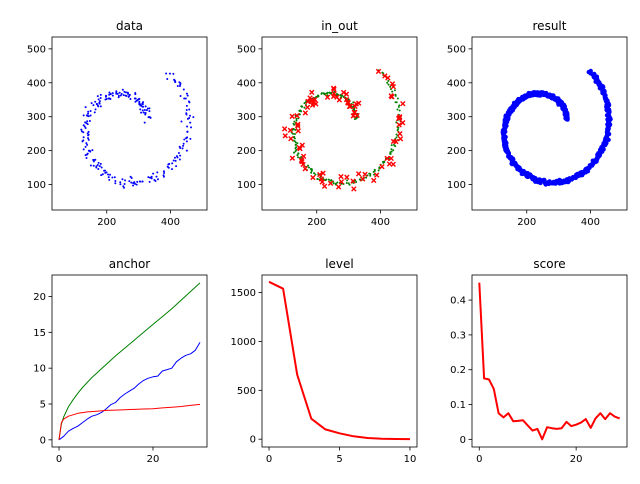 The width and height of the screenshot is (640, 484). I want to click on x-tick-label: 5, so click(339, 459).